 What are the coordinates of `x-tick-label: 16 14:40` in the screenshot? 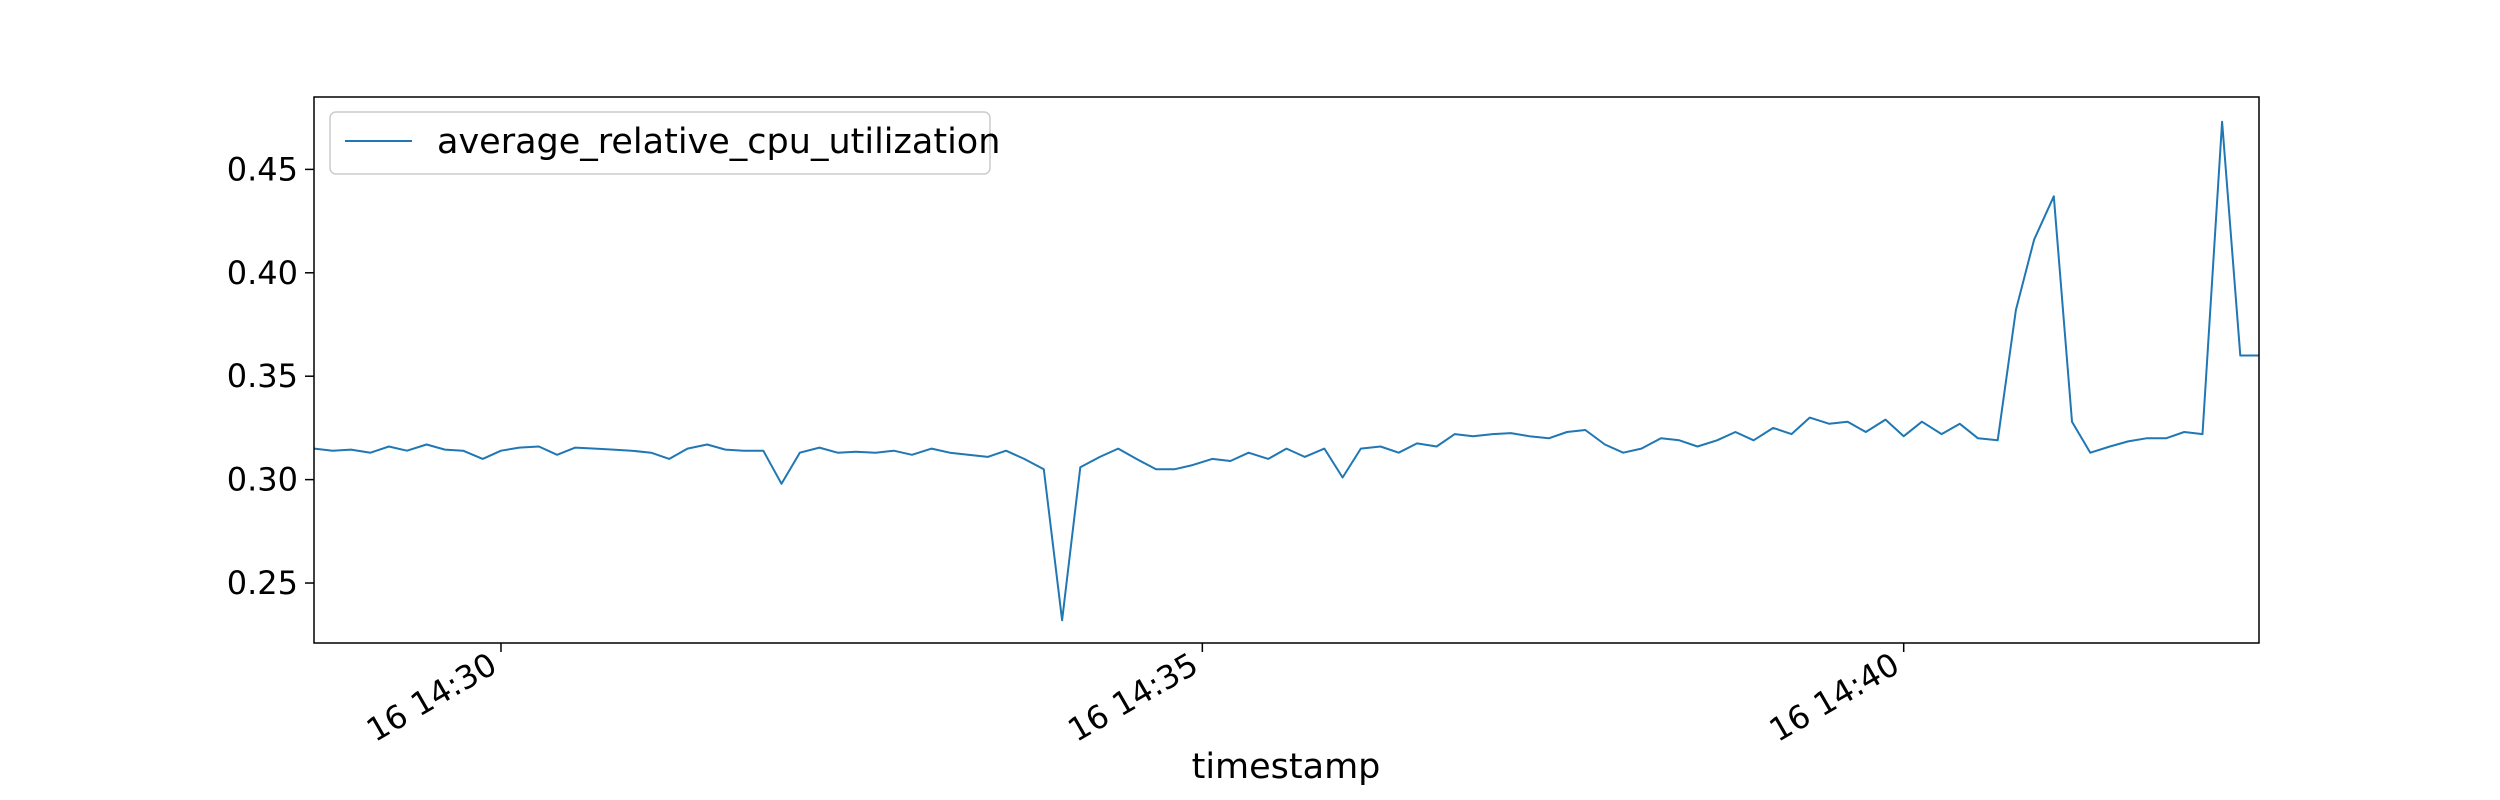 It's located at (1834, 697).